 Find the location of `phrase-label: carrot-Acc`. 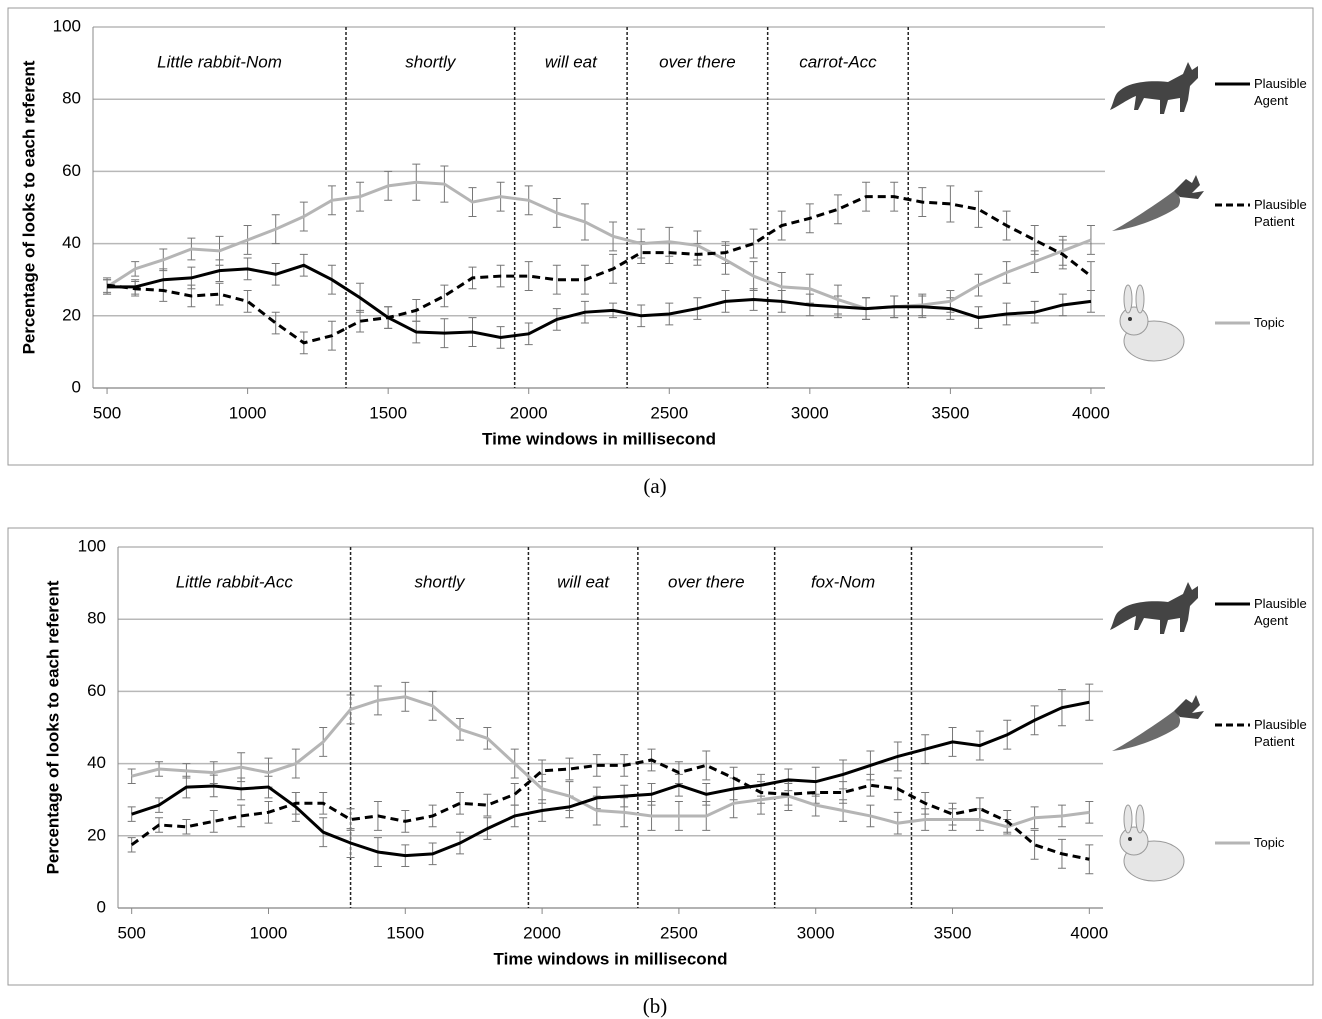

phrase-label: carrot-Acc is located at coordinates (838, 61).